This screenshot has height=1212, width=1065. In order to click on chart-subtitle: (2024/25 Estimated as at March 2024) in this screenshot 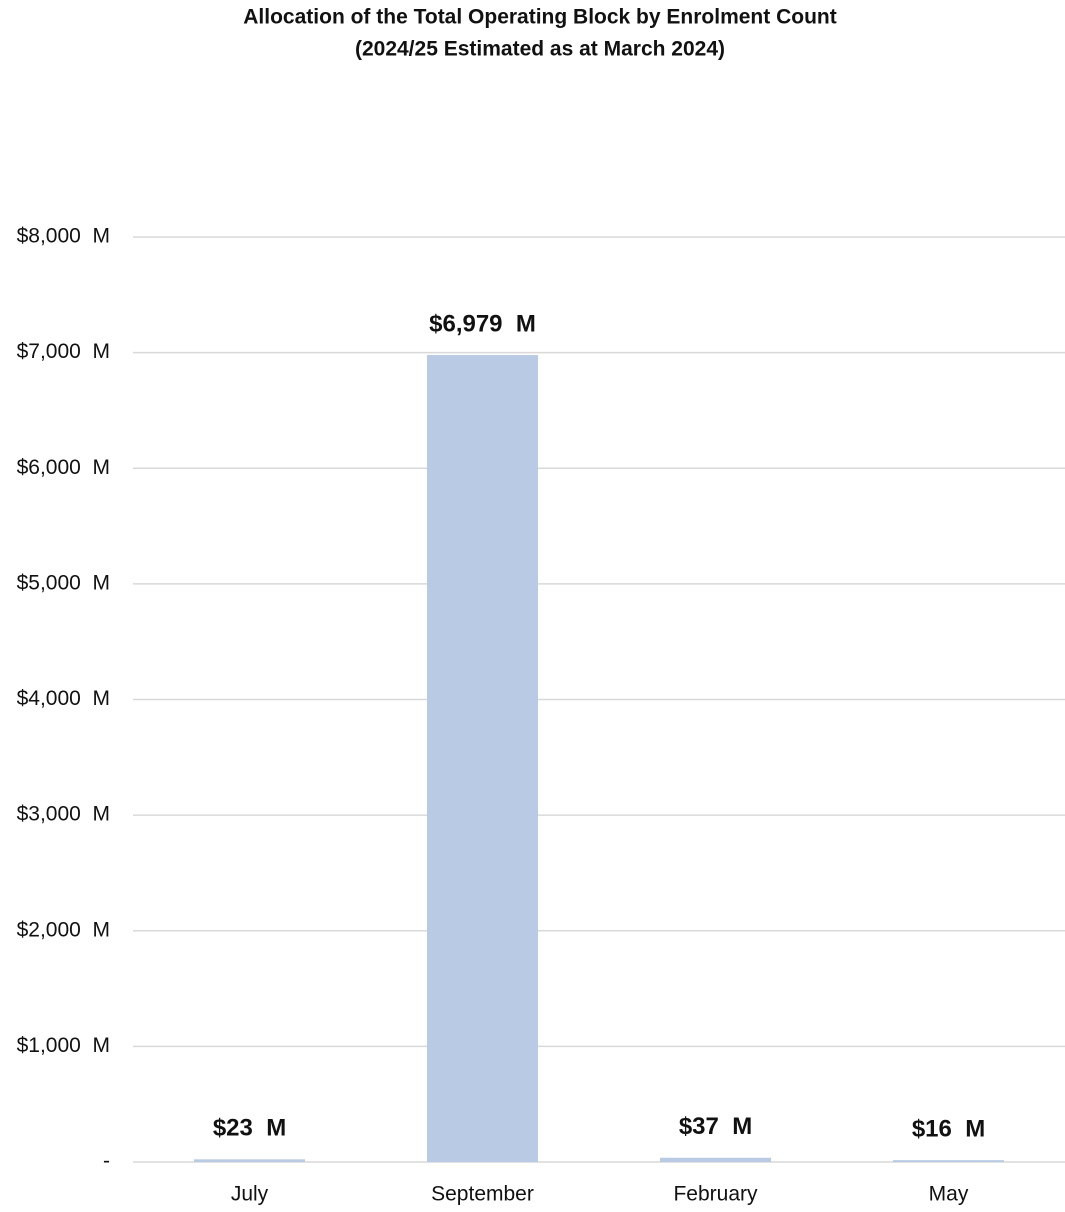, I will do `click(540, 49)`.